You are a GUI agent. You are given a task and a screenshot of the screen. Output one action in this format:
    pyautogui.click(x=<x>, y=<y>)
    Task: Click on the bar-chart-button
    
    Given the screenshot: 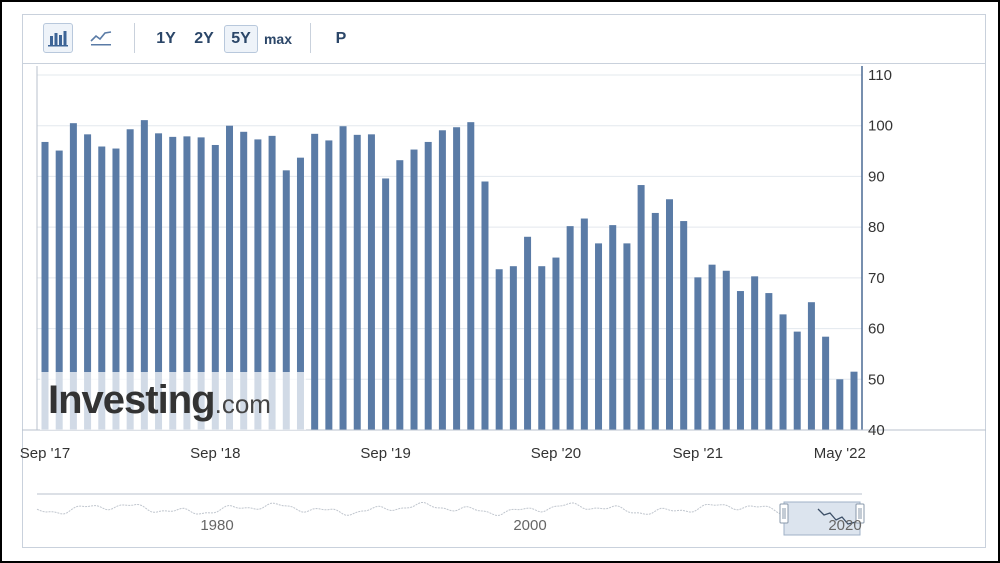 What is the action you would take?
    pyautogui.click(x=58, y=38)
    